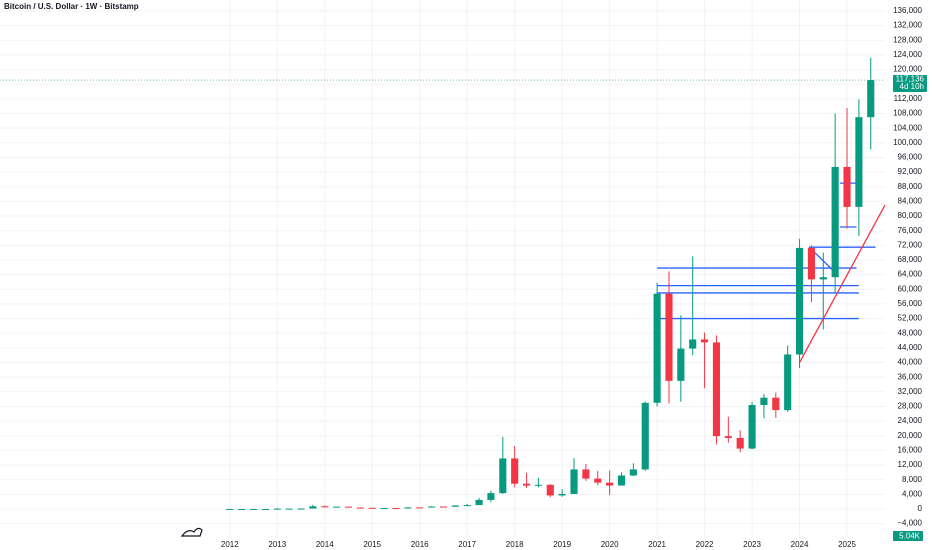  What do you see at coordinates (910, 79) in the screenshot?
I see `price-label: 117,136` at bounding box center [910, 79].